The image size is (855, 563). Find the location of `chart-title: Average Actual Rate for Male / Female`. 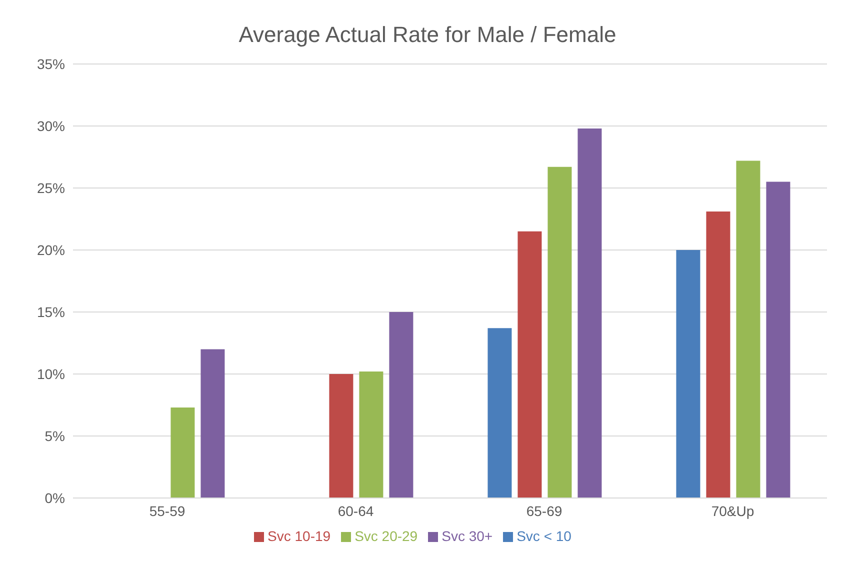

chart-title: Average Actual Rate for Male / Female is located at coordinates (428, 35).